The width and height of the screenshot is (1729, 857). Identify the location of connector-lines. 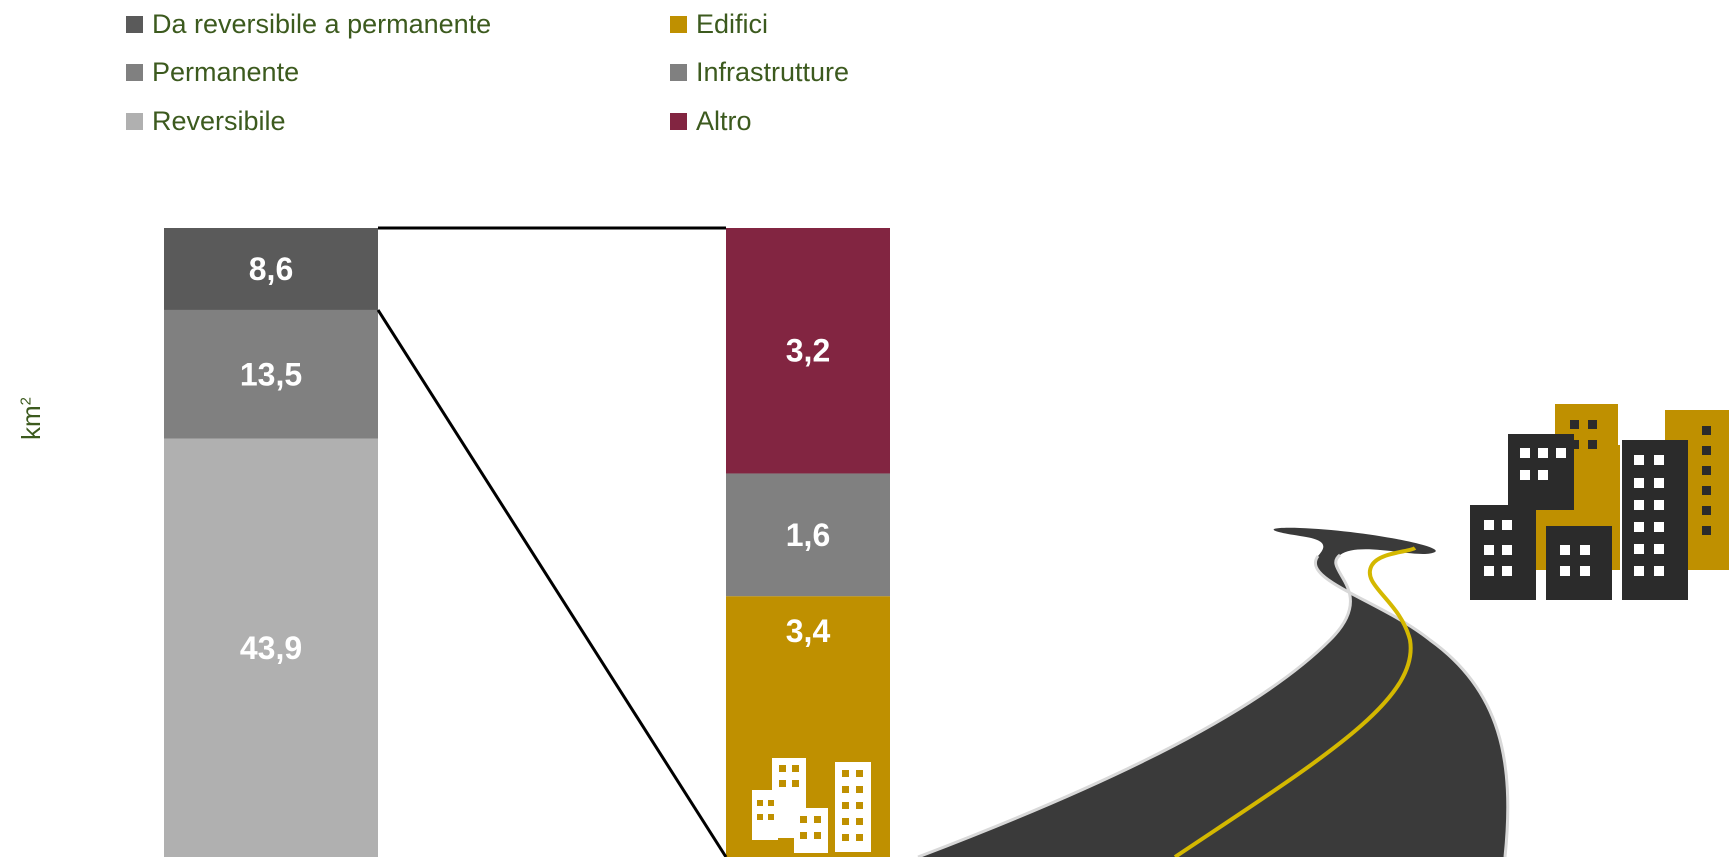
(552, 541).